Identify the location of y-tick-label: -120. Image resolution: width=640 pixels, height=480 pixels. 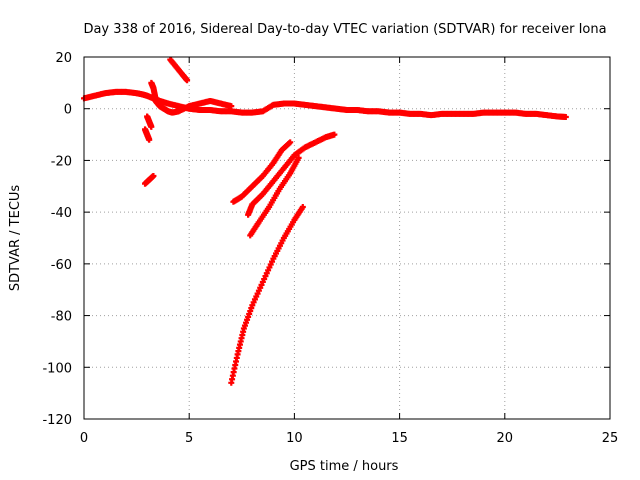
(57, 420).